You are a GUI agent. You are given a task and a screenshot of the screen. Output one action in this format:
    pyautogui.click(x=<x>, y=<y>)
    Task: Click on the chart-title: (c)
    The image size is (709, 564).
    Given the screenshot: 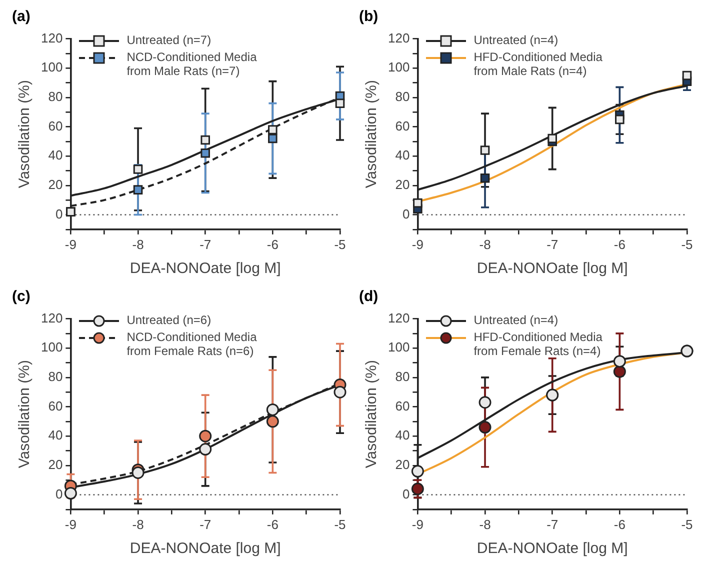 What is the action you would take?
    pyautogui.click(x=21, y=297)
    